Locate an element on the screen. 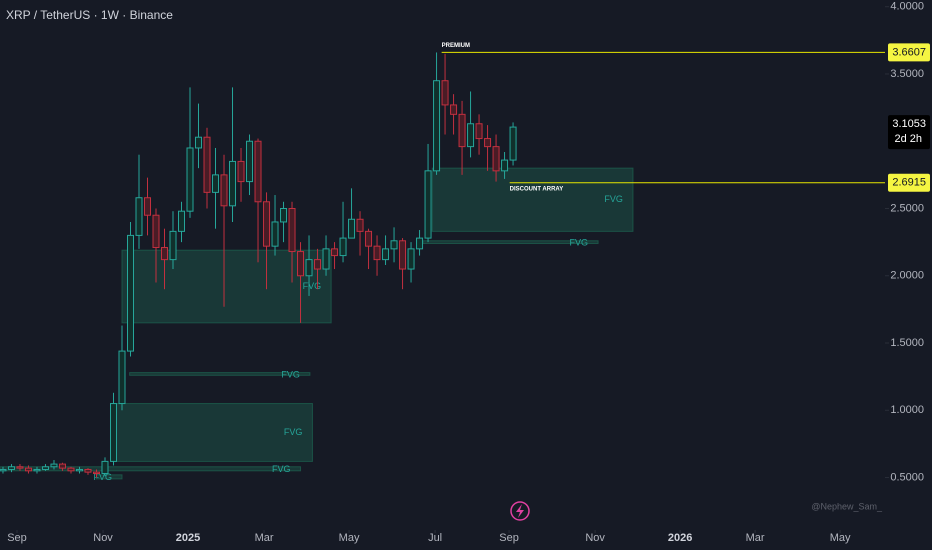 Image resolution: width=932 pixels, height=550 pixels. level-label: 3.6607 is located at coordinates (909, 52).